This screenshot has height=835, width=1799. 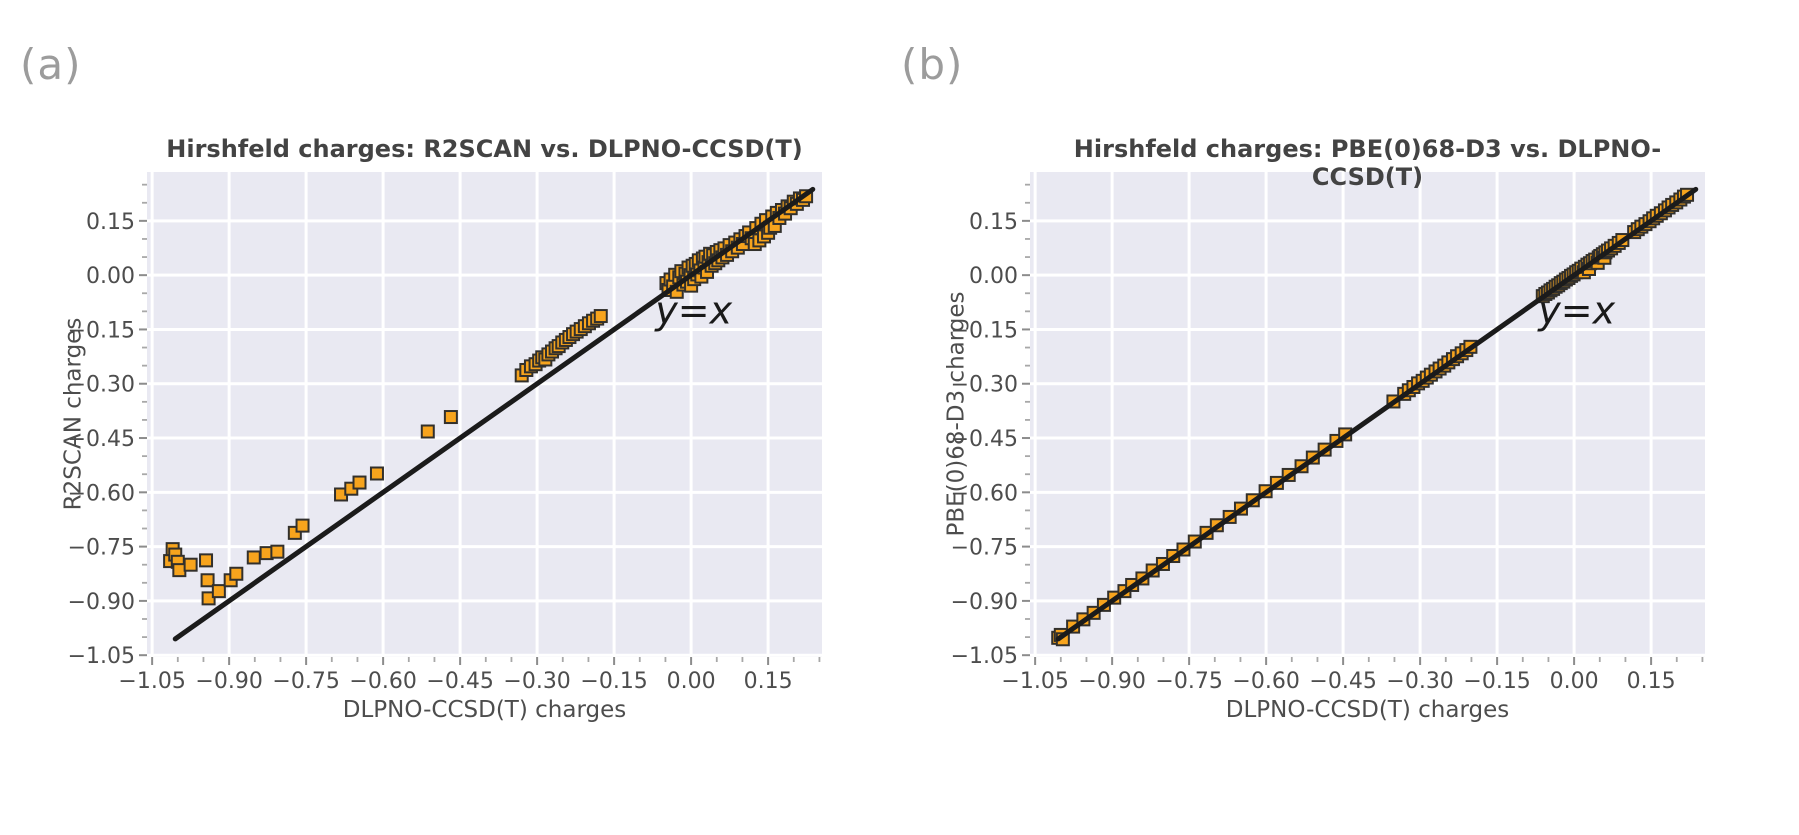 I want to click on panel-b-label: (b), so click(x=932, y=64).